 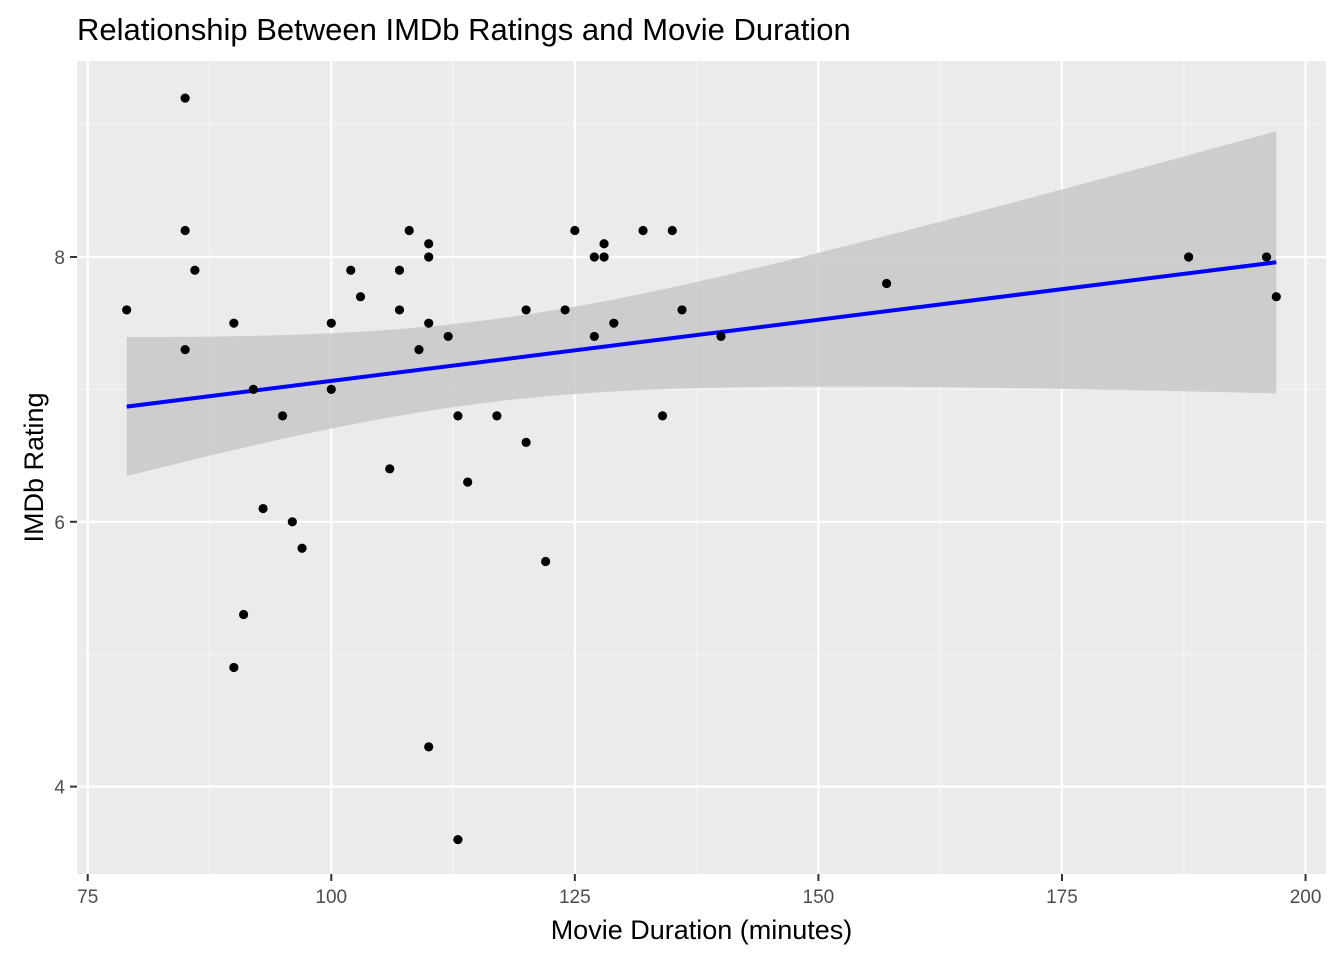 I want to click on x-axis: 75 100 125 150 175 200, so click(x=699, y=891).